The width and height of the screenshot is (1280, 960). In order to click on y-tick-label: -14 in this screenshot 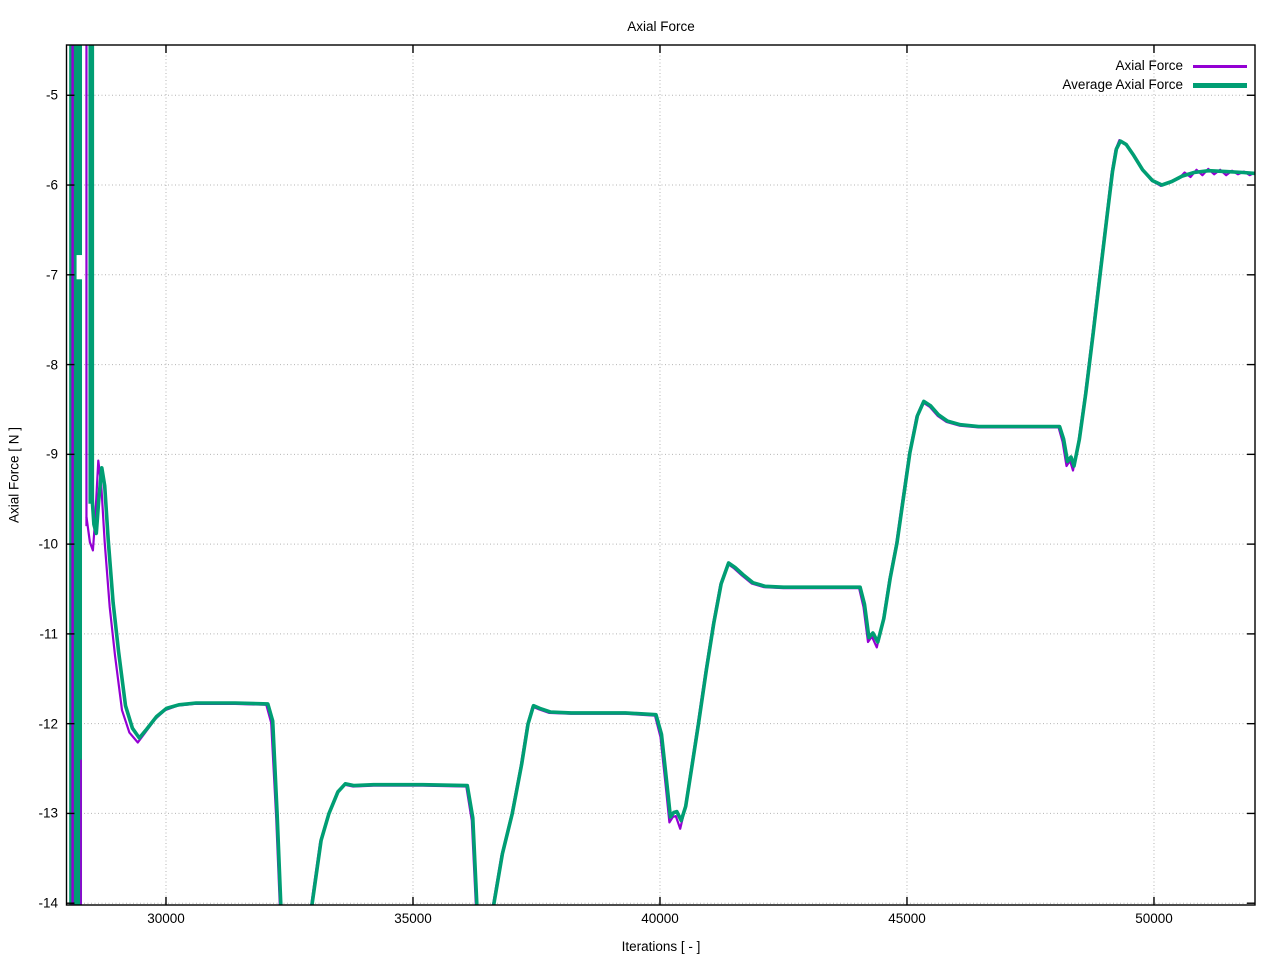, I will do `click(48, 903)`.